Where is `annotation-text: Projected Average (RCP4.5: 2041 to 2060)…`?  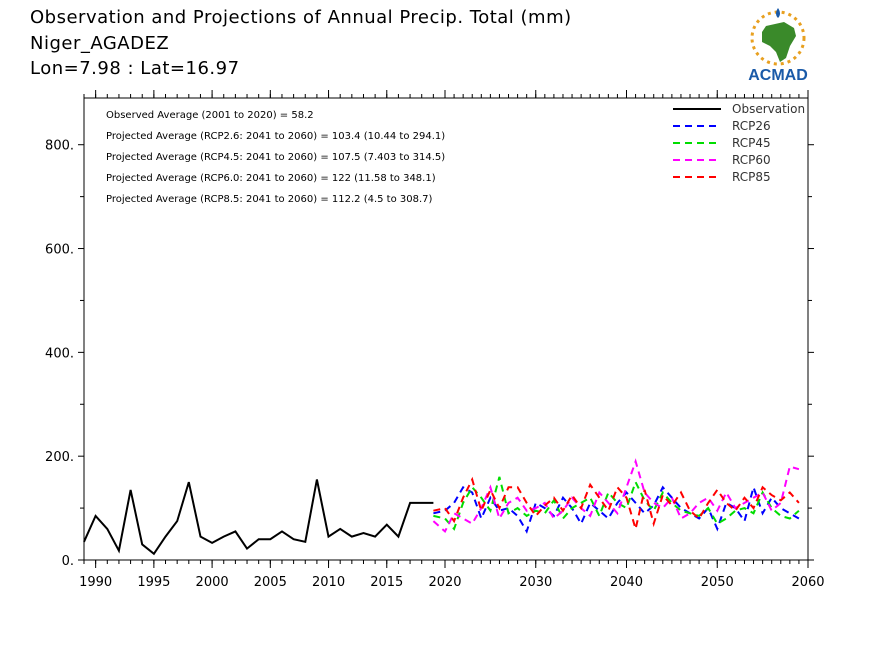 annotation-text: Projected Average (RCP4.5: 2041 to 2060)… is located at coordinates (275, 157).